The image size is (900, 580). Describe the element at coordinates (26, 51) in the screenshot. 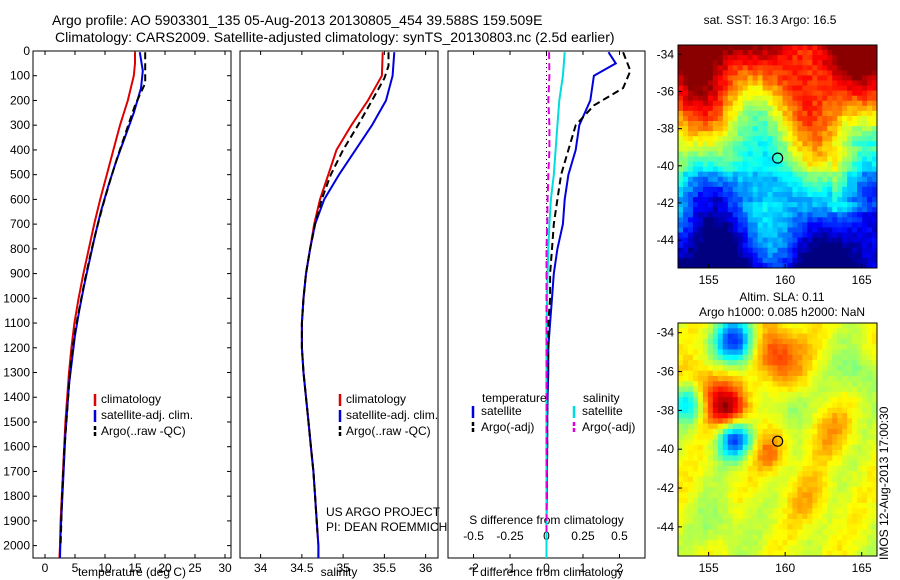

I see `temperature-ytick-label: 0` at that location.